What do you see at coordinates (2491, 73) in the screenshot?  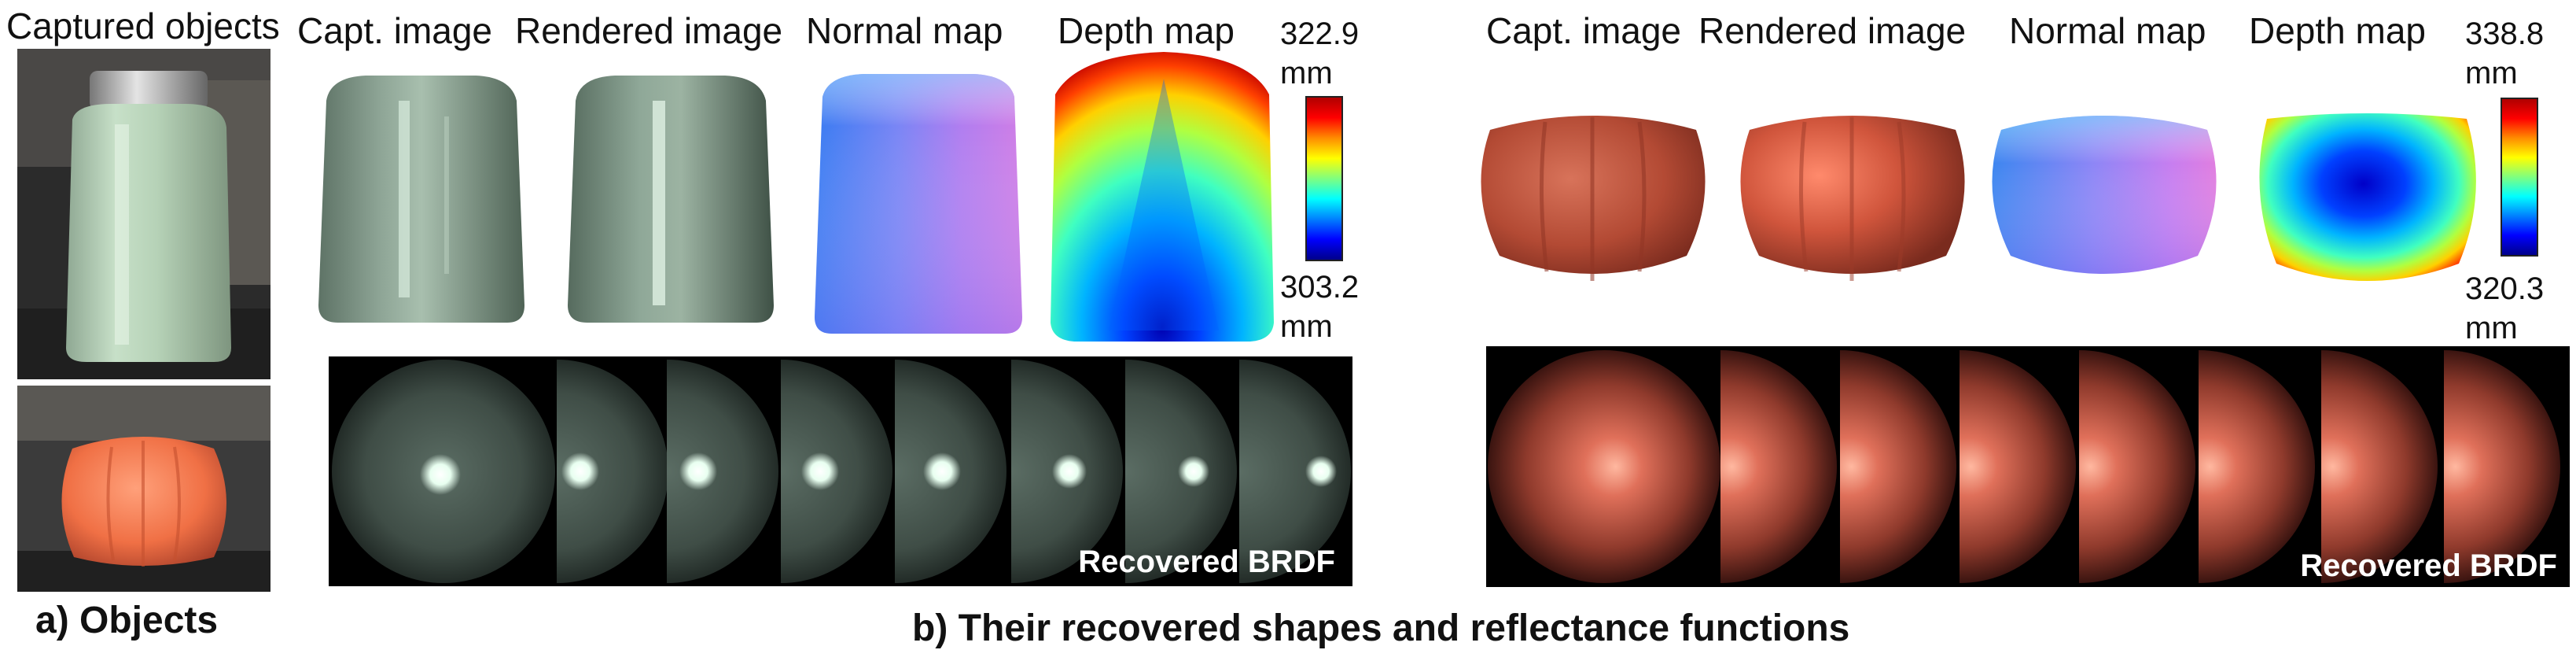 I see `pumpkin-depth-max-unit: mm` at bounding box center [2491, 73].